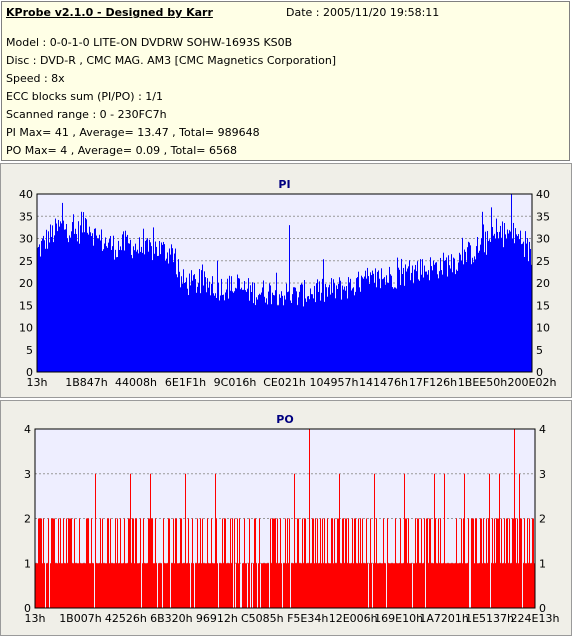  I want to click on x-tick-label: 17F126h, so click(433, 382).